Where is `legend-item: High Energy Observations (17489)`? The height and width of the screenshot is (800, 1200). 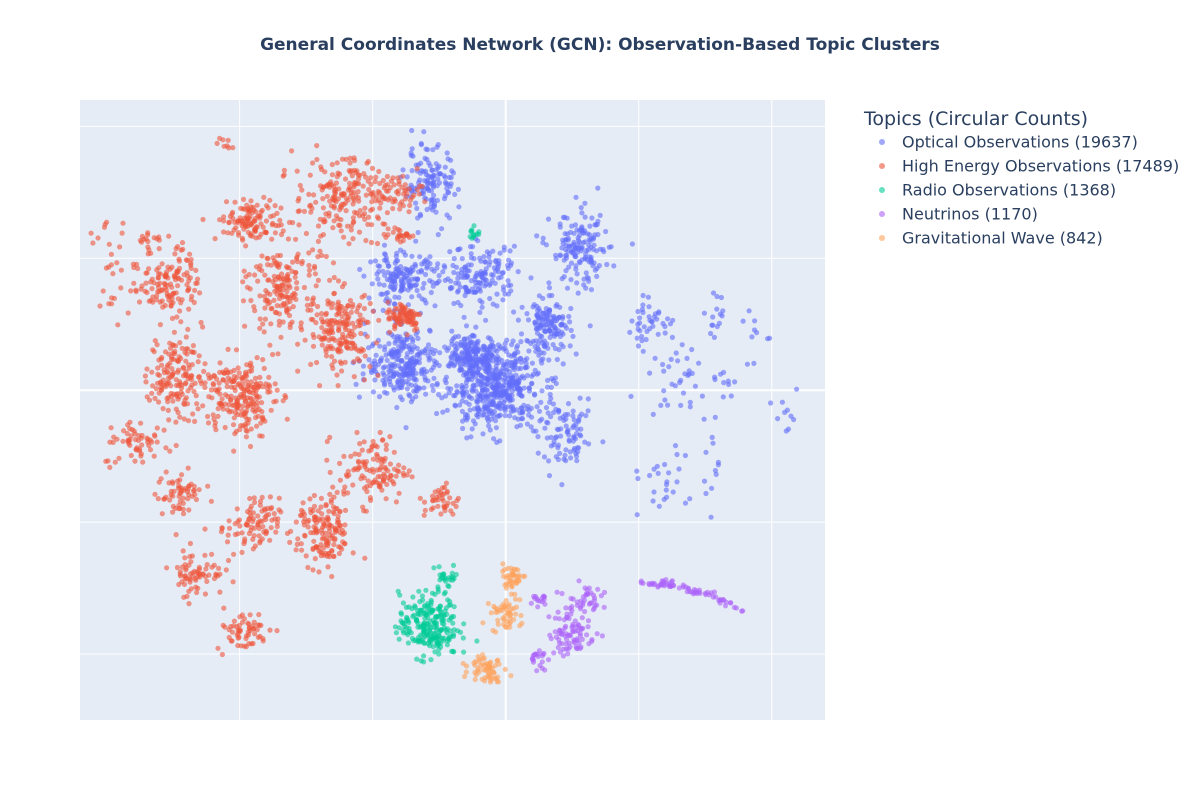
legend-item: High Energy Observations (17489) is located at coordinates (1029, 166).